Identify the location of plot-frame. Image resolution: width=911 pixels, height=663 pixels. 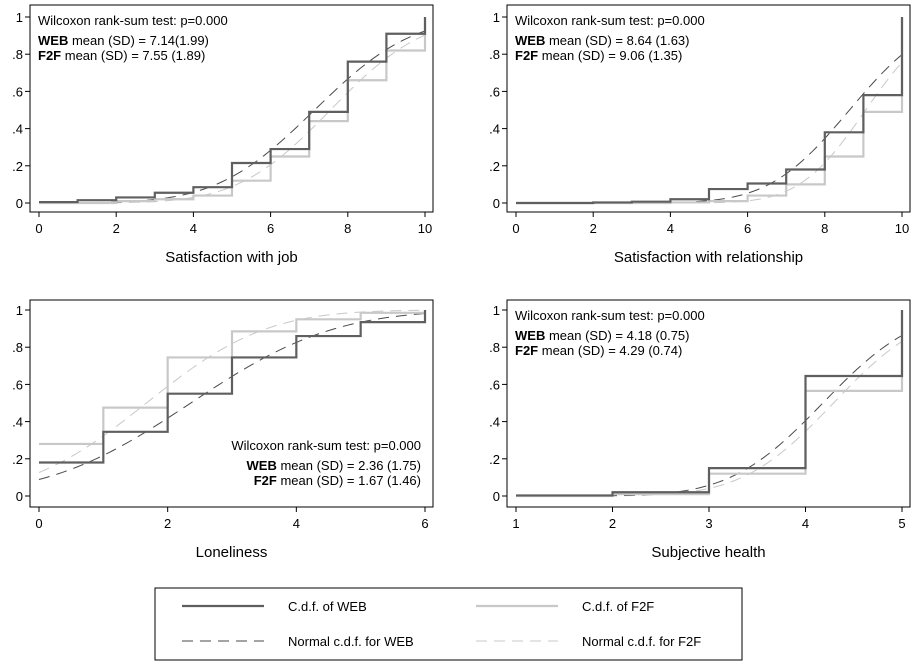
(708, 108).